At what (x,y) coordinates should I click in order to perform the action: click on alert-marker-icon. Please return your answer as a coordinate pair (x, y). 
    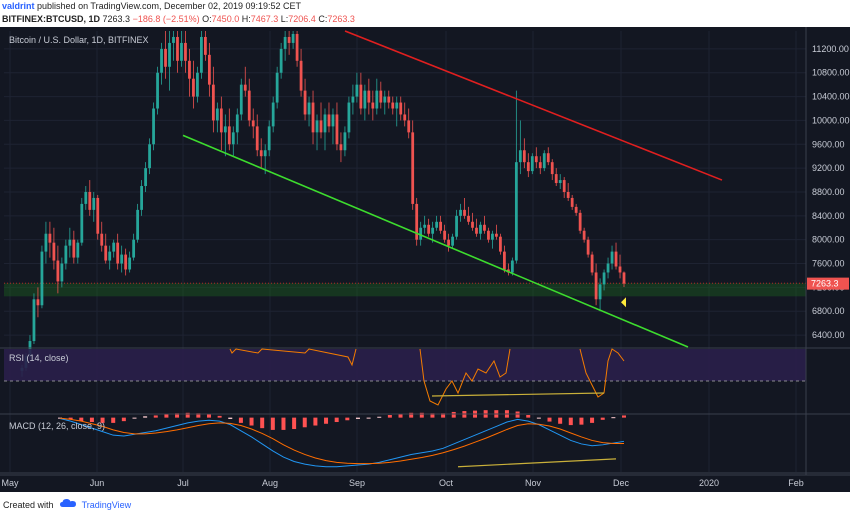
    Looking at the image, I should click on (623, 302).